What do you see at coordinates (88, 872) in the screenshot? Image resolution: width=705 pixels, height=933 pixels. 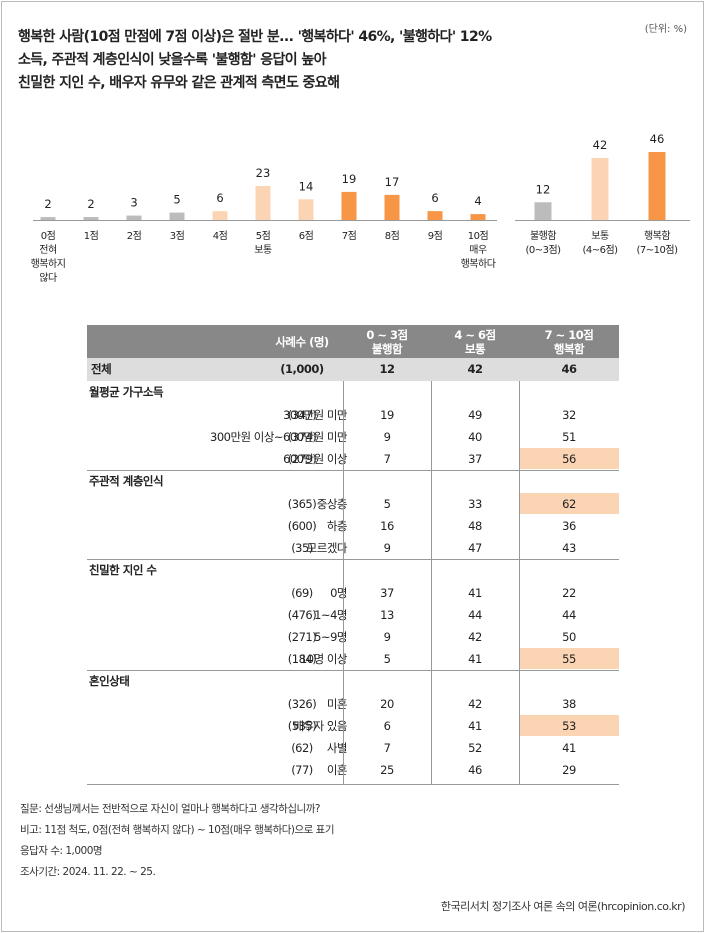 I see `note-period: 조사기간: 2024. 11. 22. ~ 25.` at bounding box center [88, 872].